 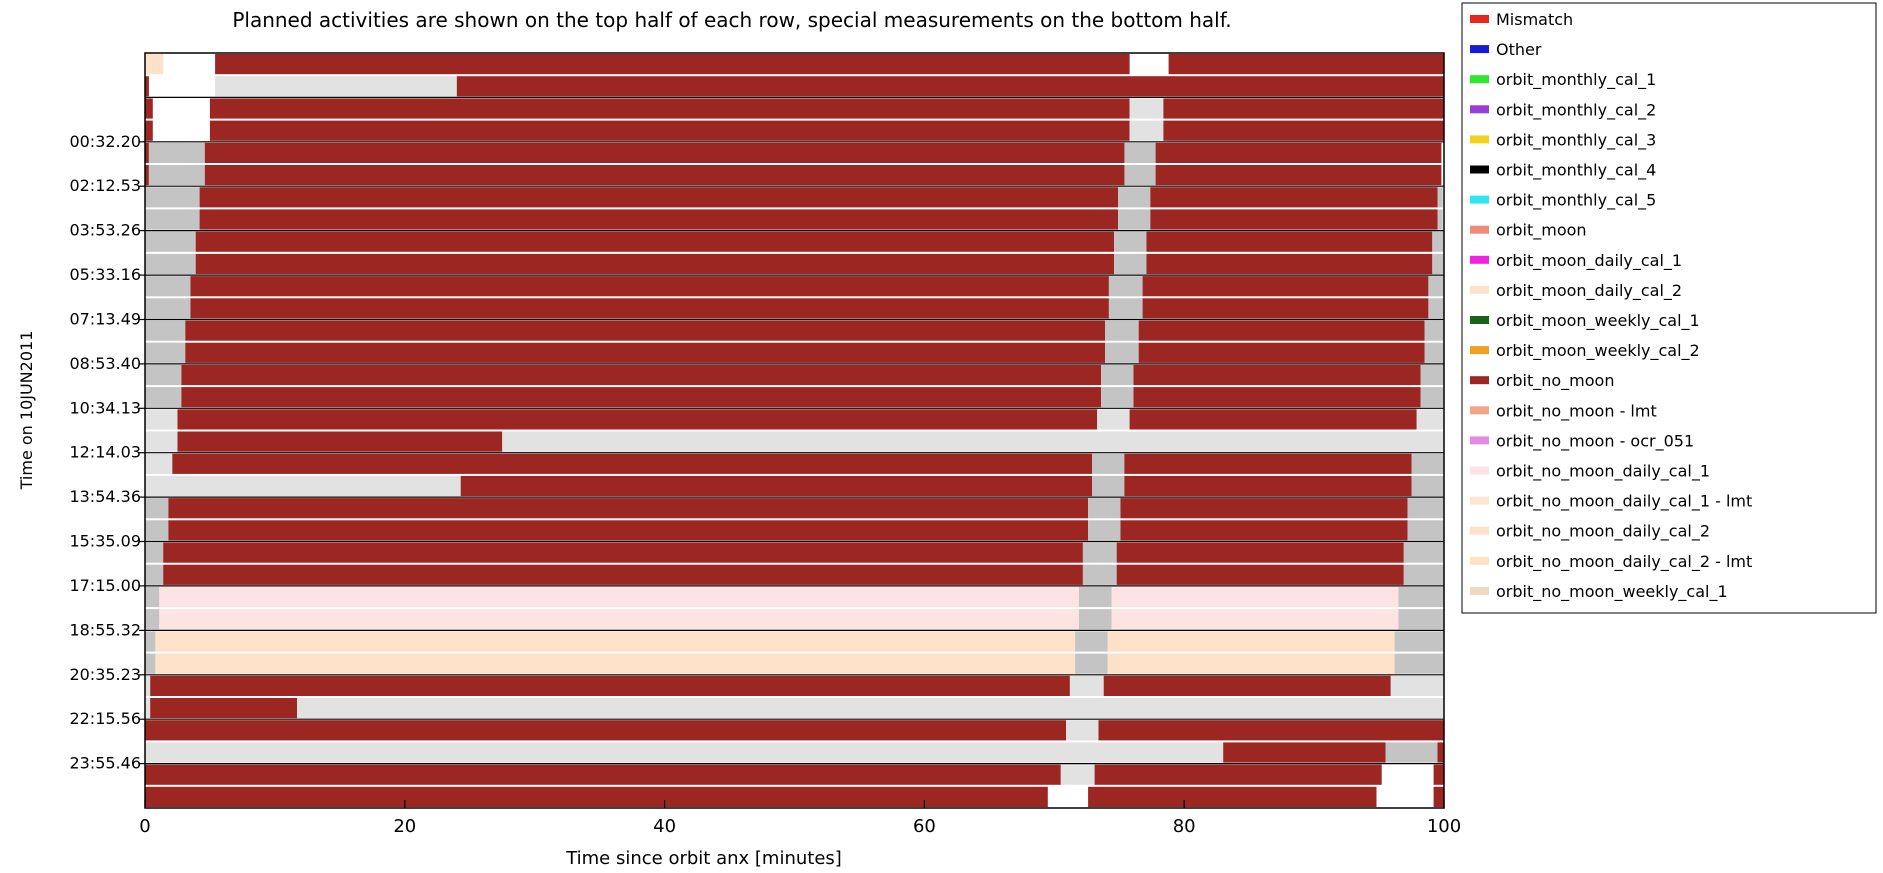 I want to click on legend-item: orbit_no_moon_daily_cal_2, so click(x=1590, y=532).